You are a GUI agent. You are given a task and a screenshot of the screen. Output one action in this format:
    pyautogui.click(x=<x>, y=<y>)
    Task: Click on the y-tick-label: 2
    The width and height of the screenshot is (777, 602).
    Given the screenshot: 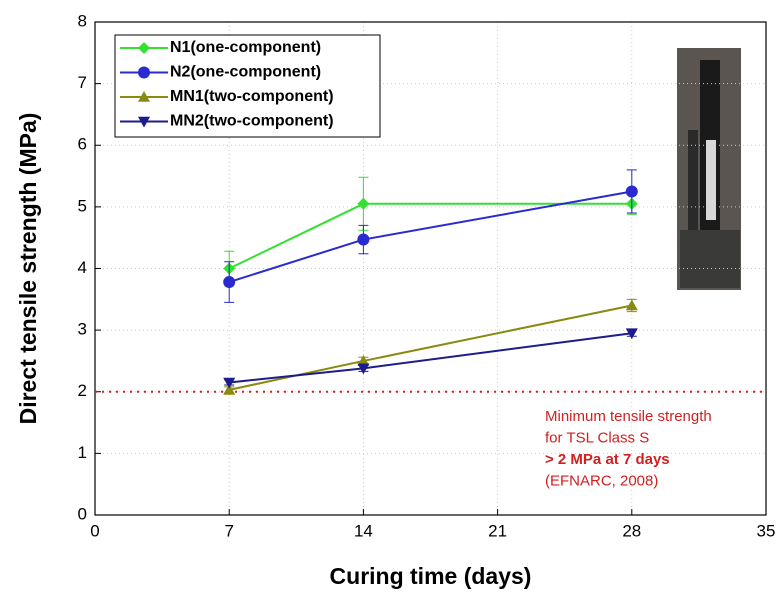 What is the action you would take?
    pyautogui.click(x=82, y=390)
    